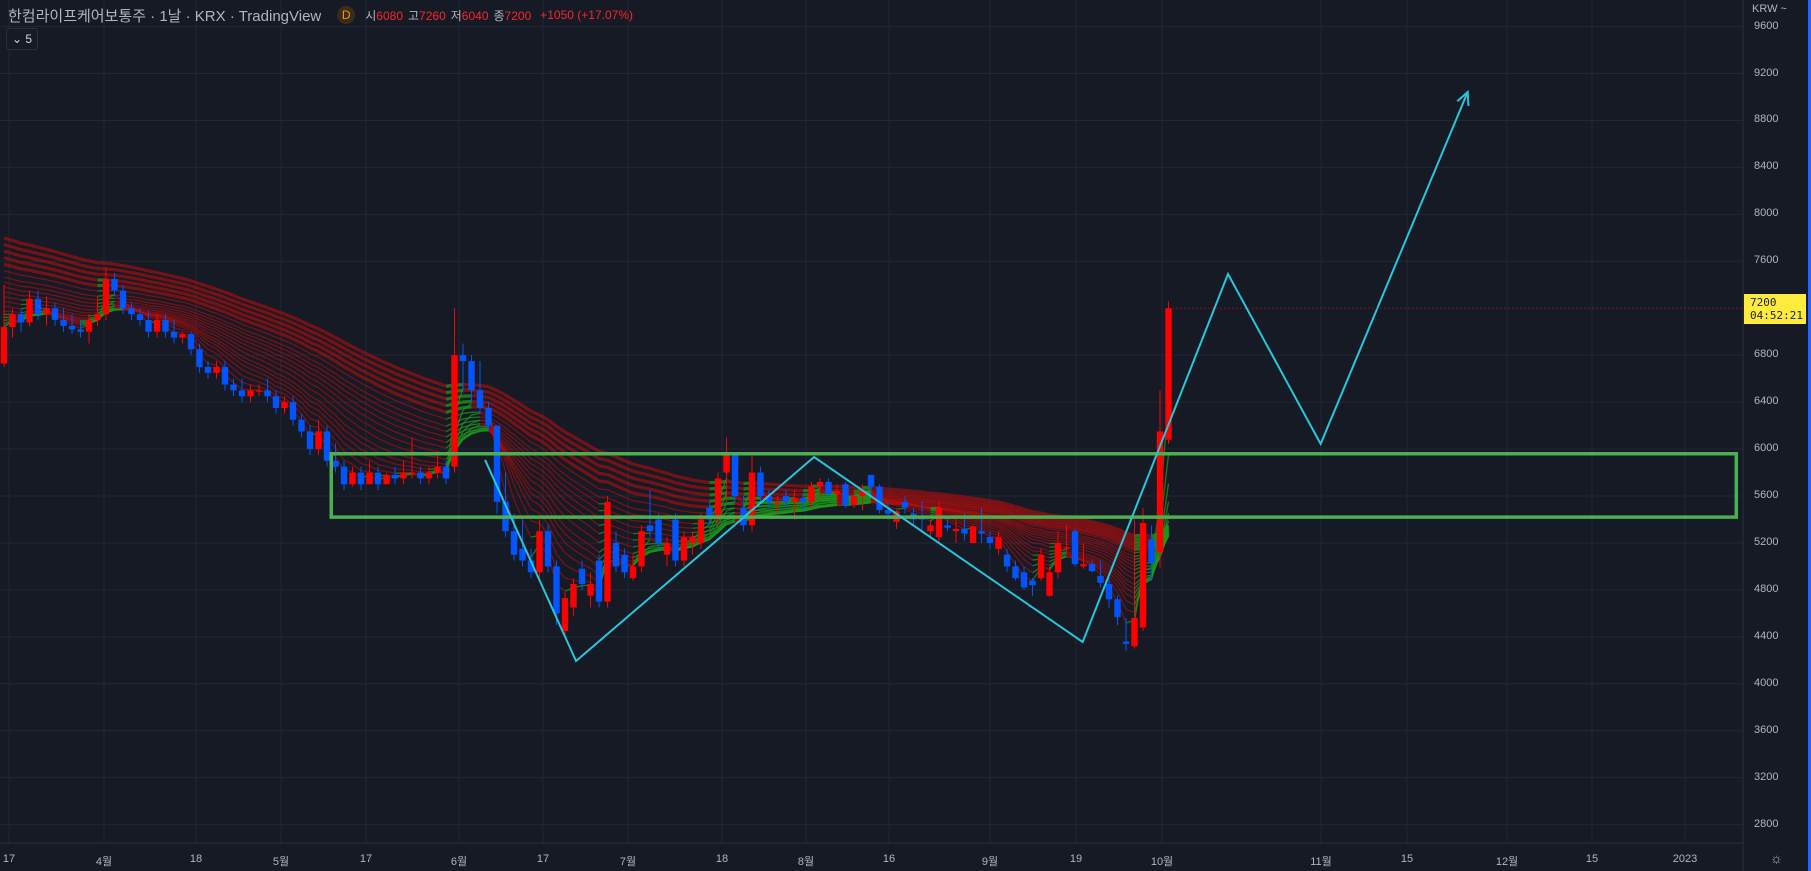 Image resolution: width=1811 pixels, height=871 pixels. Describe the element at coordinates (22, 39) in the screenshot. I see `indicators-collapse-button: ⌄ 5` at that location.